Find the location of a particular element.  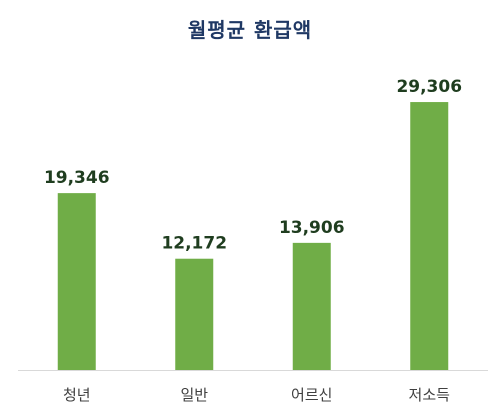

data-label-1: 12,172 is located at coordinates (194, 244).